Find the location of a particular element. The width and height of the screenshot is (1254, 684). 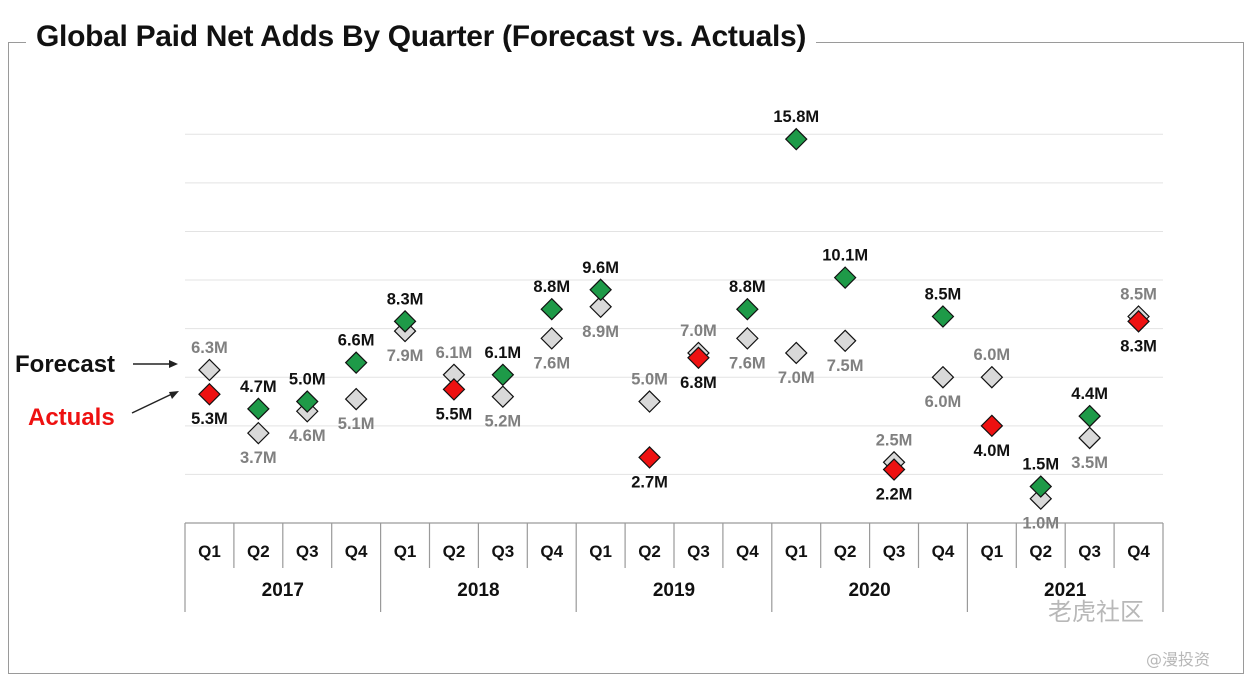

legend-forecast-label: Forecast is located at coordinates (65, 364).